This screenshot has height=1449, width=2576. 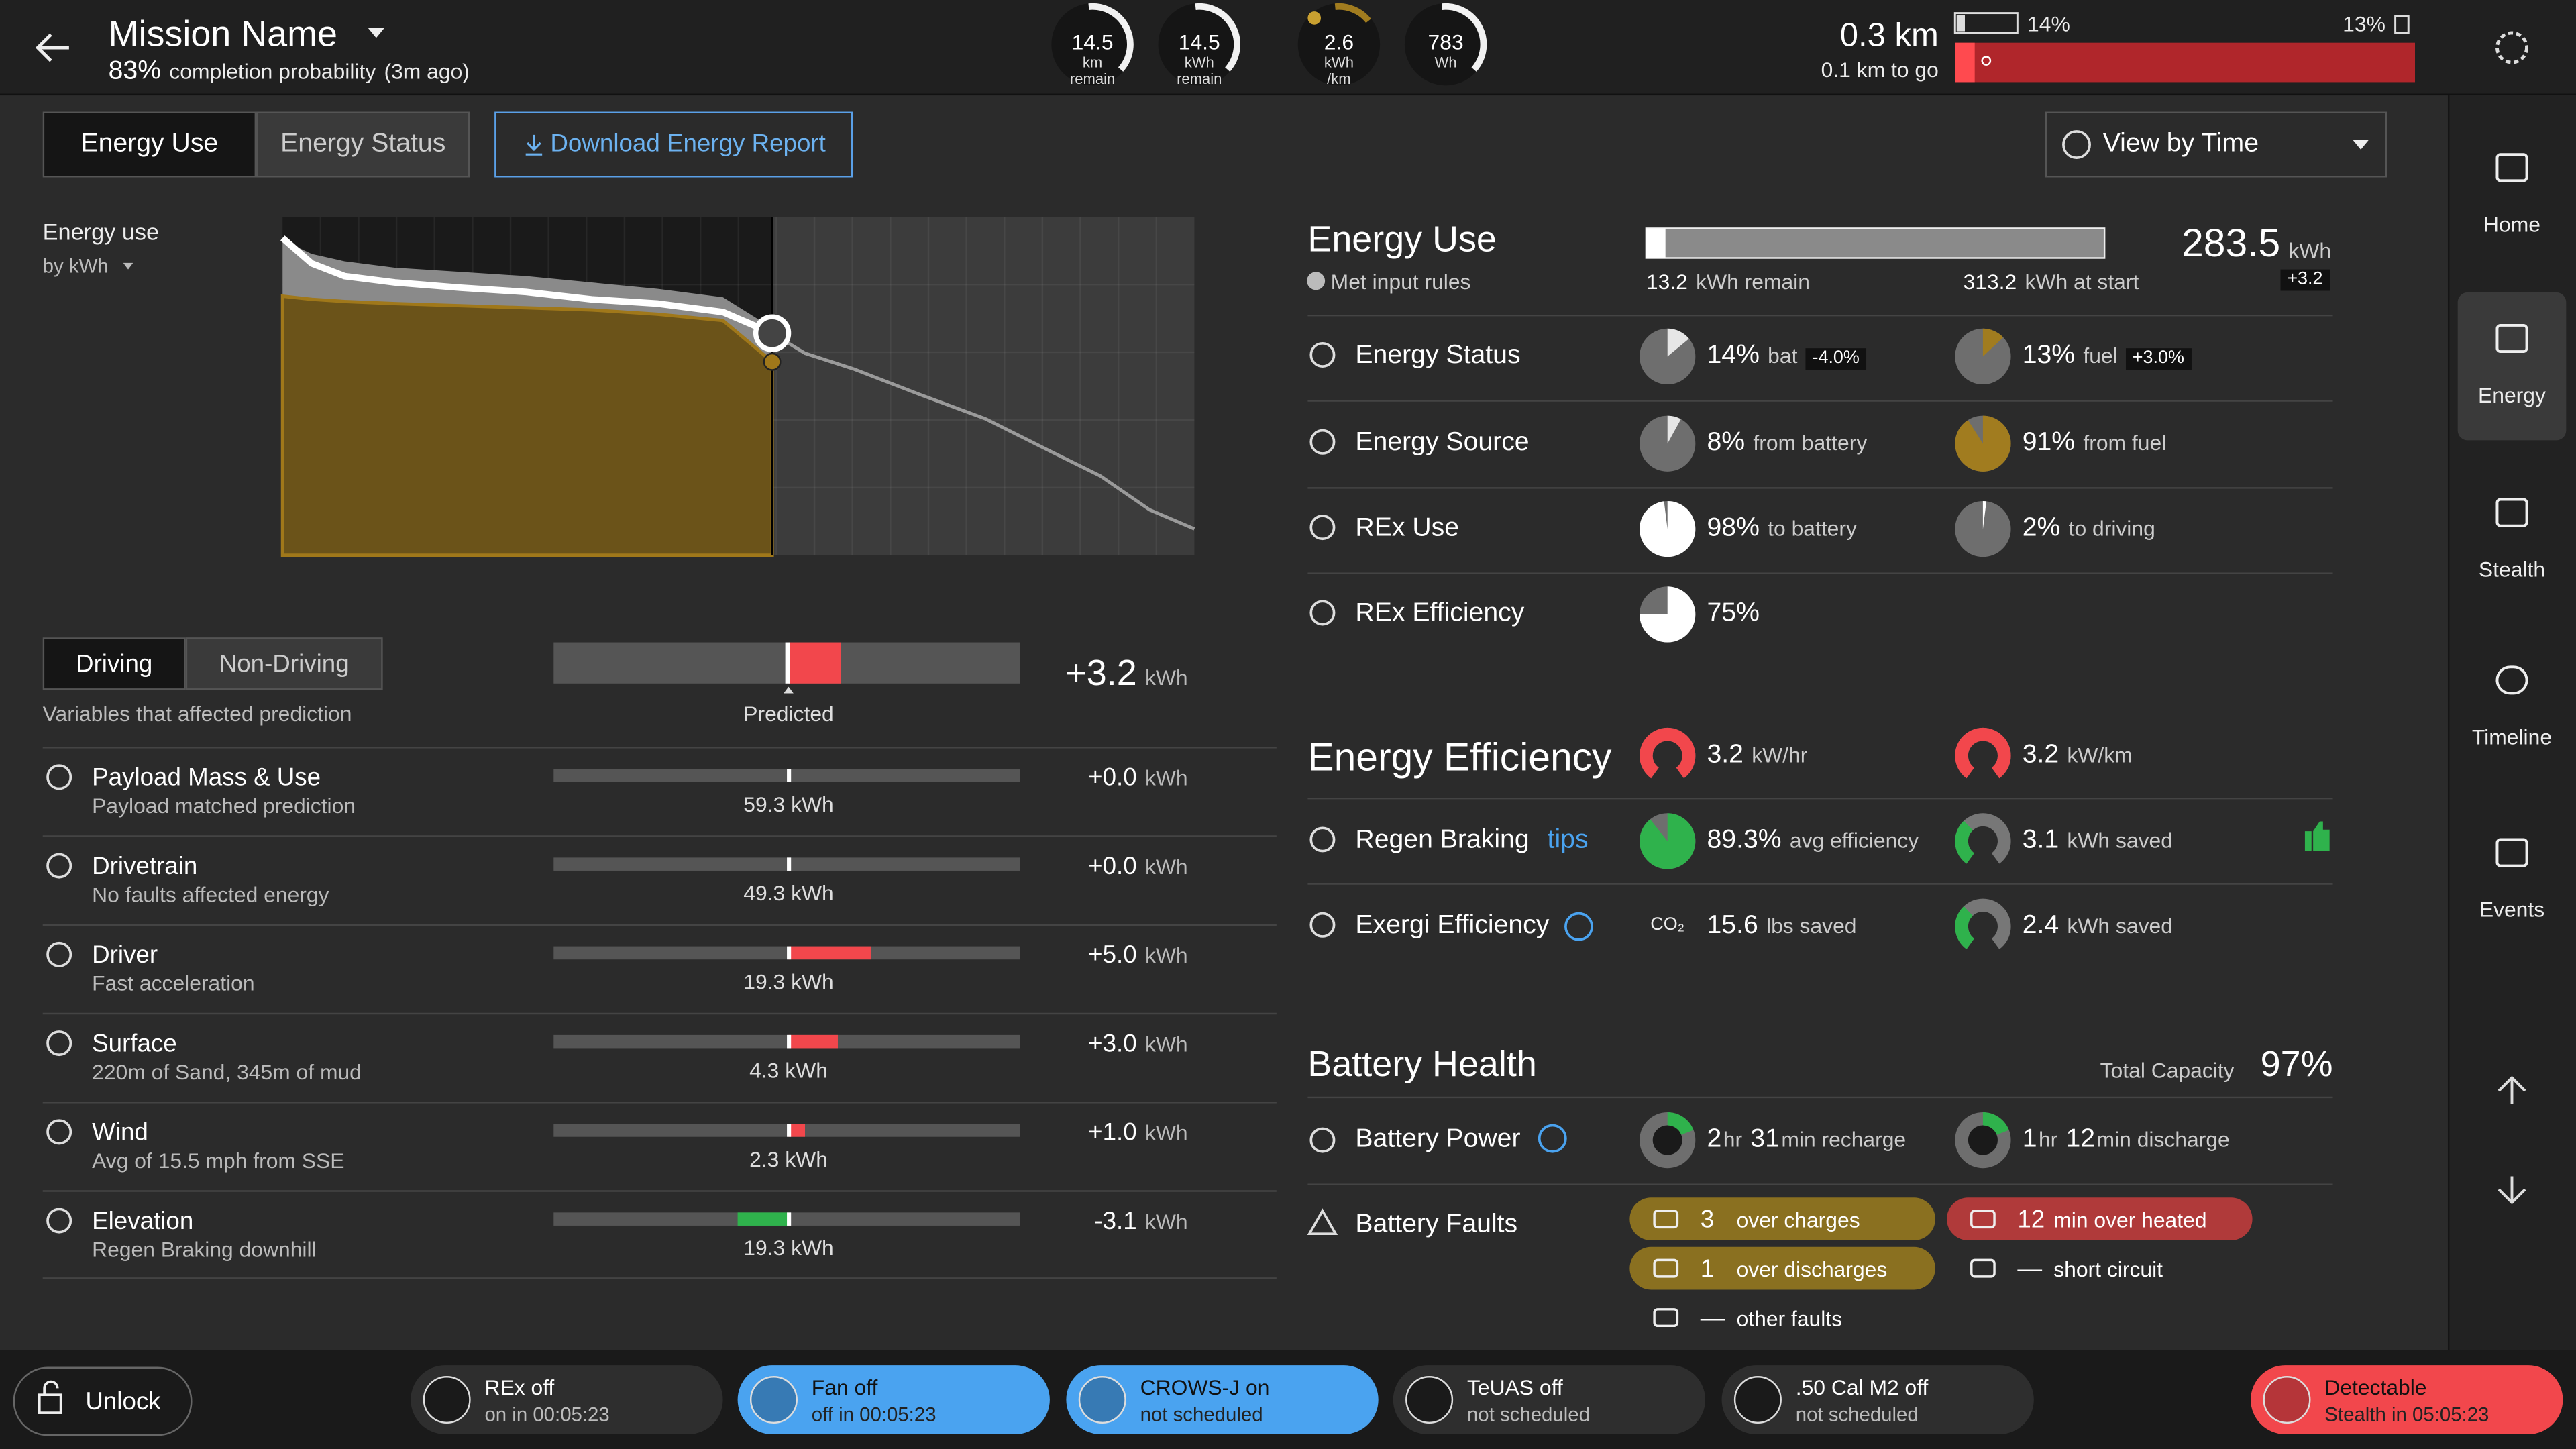 What do you see at coordinates (788, 1159) in the screenshot?
I see `row-base: 2.3 kWh` at bounding box center [788, 1159].